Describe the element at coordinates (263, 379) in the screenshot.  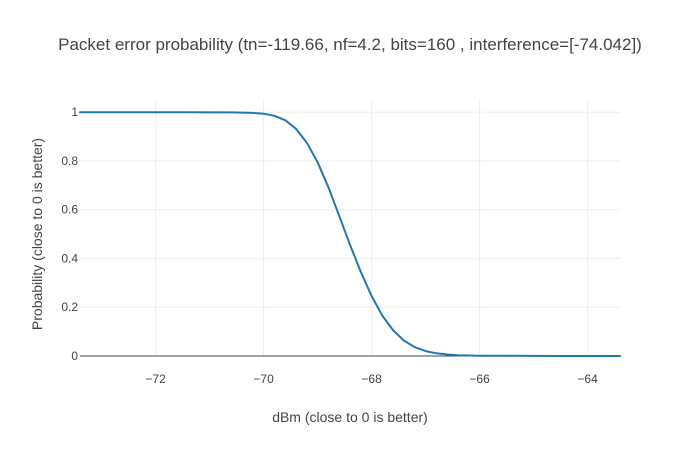
I see `x-tick-label: −70` at that location.